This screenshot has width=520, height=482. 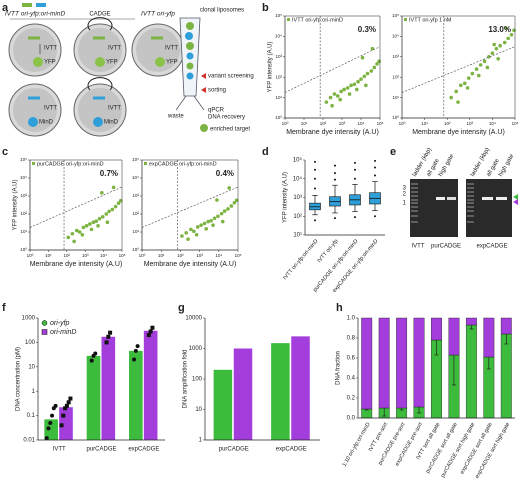 I want to click on annotation: 0.7%, so click(x=109, y=173).